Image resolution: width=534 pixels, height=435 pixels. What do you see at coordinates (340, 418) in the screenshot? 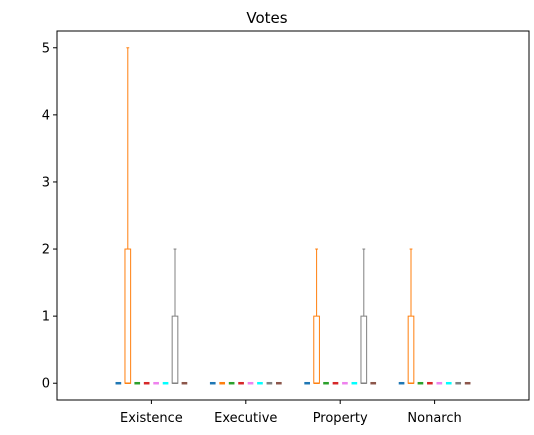
I see `x-tick-label: Property` at bounding box center [340, 418].